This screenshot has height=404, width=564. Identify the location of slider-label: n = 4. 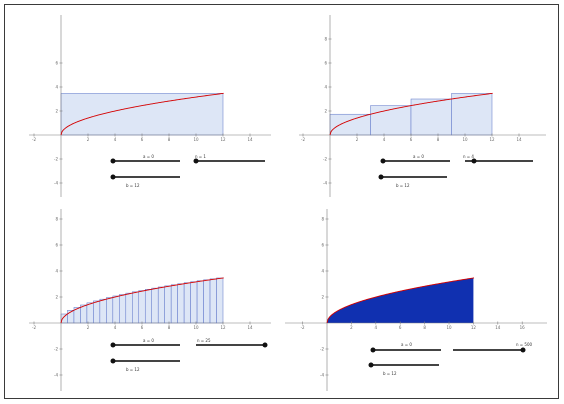
(468, 156).